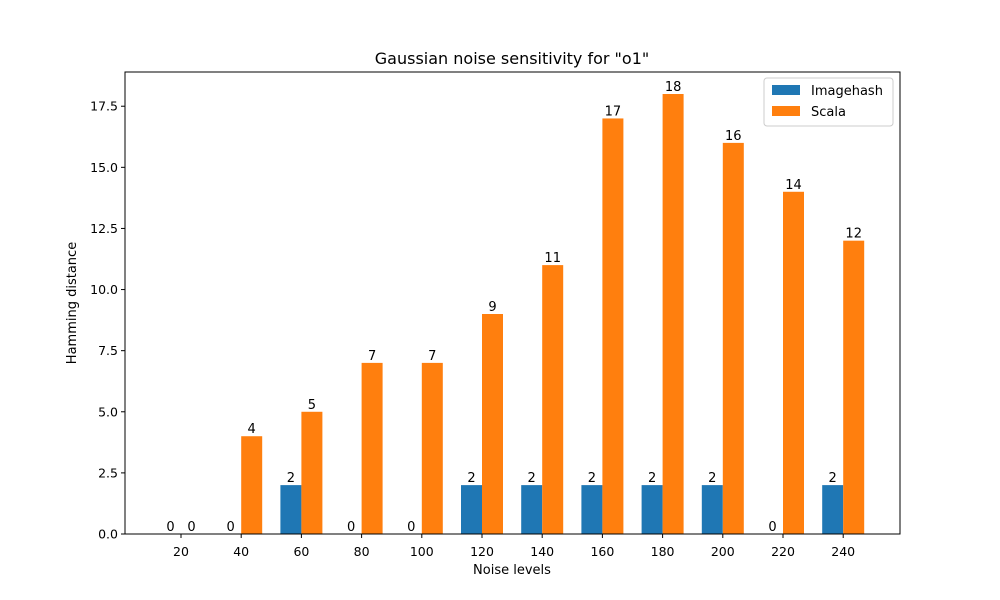 Image resolution: width=1000 pixels, height=600 pixels. Describe the element at coordinates (108, 472) in the screenshot. I see `y-tick-label: 2.5` at that location.